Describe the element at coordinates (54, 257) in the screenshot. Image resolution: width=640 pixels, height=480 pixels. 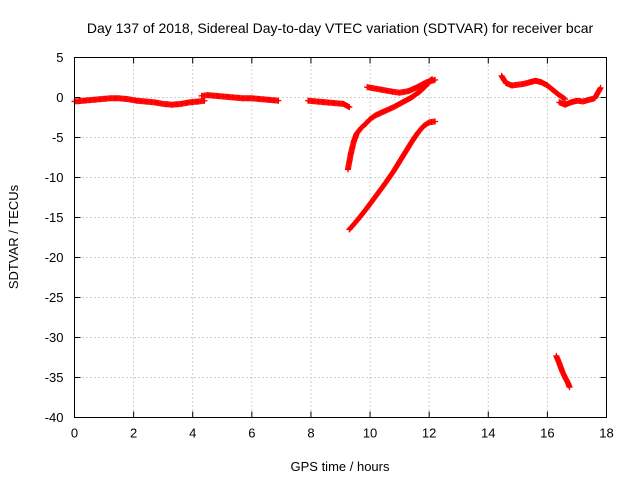
I see `y-tick-label: -20` at that location.